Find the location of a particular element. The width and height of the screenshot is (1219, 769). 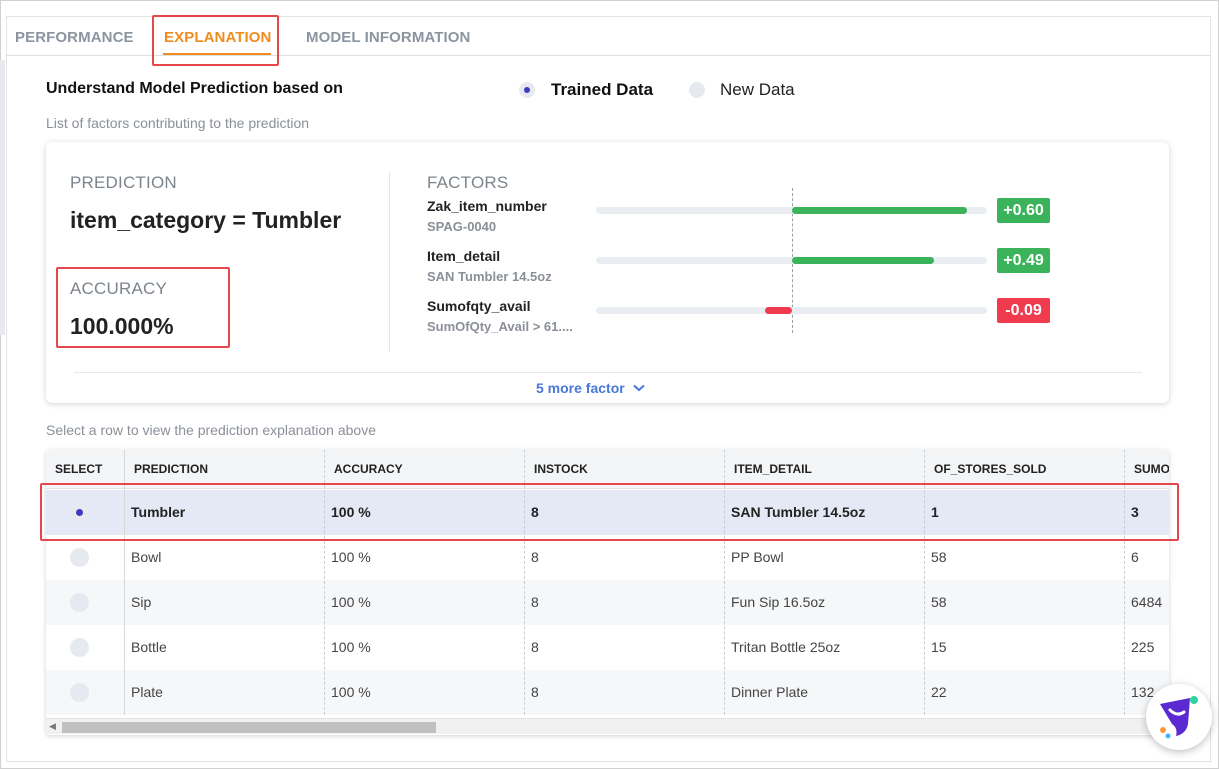

highlight-box-tab is located at coordinates (215, 40).